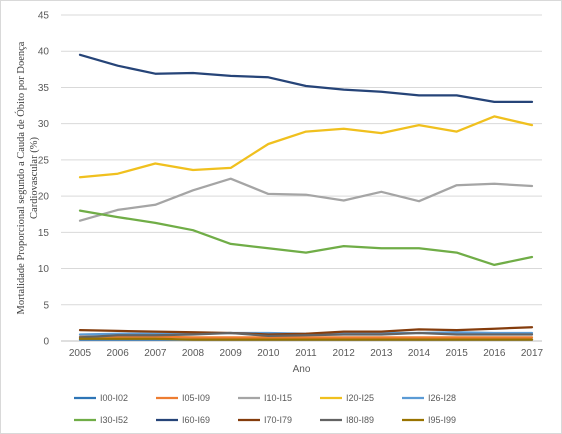 This screenshot has height=434, width=562. Describe the element at coordinates (44, 179) in the screenshot. I see `y-axis-ticks: 0 5 10 15 20 25 30 35 40 45` at that location.